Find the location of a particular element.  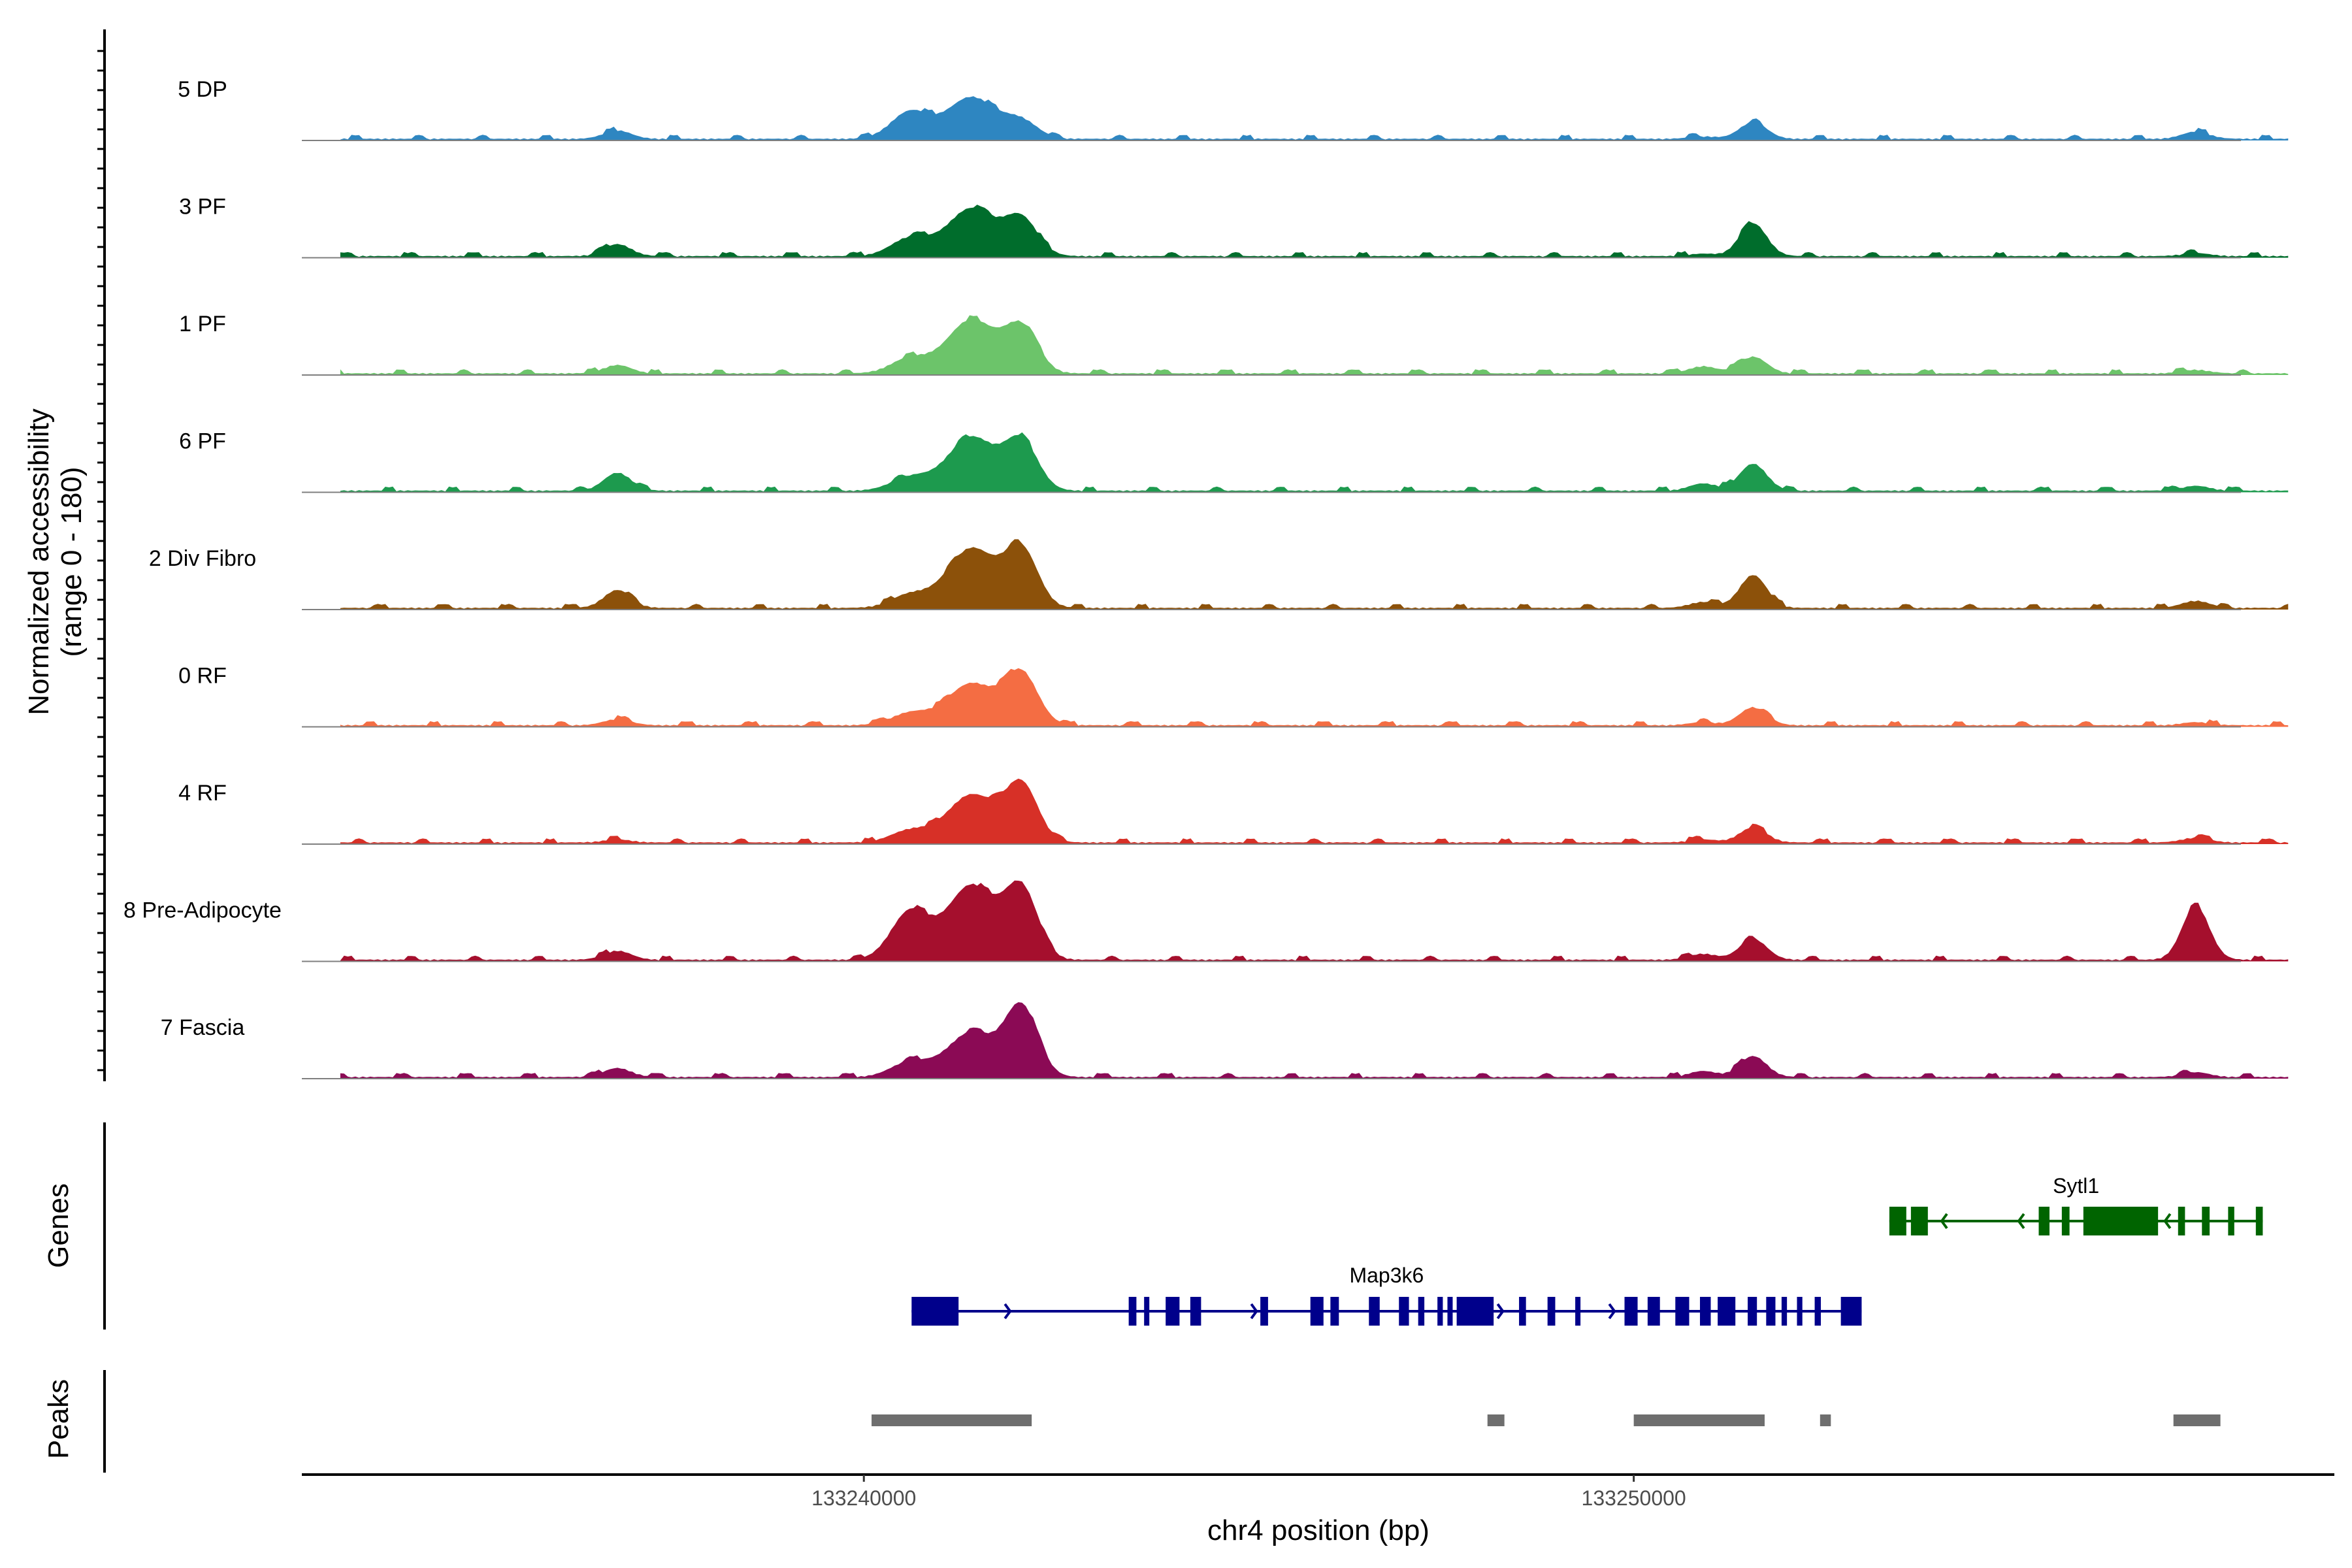

track-1-pf: 1 PF is located at coordinates (1234, 344).